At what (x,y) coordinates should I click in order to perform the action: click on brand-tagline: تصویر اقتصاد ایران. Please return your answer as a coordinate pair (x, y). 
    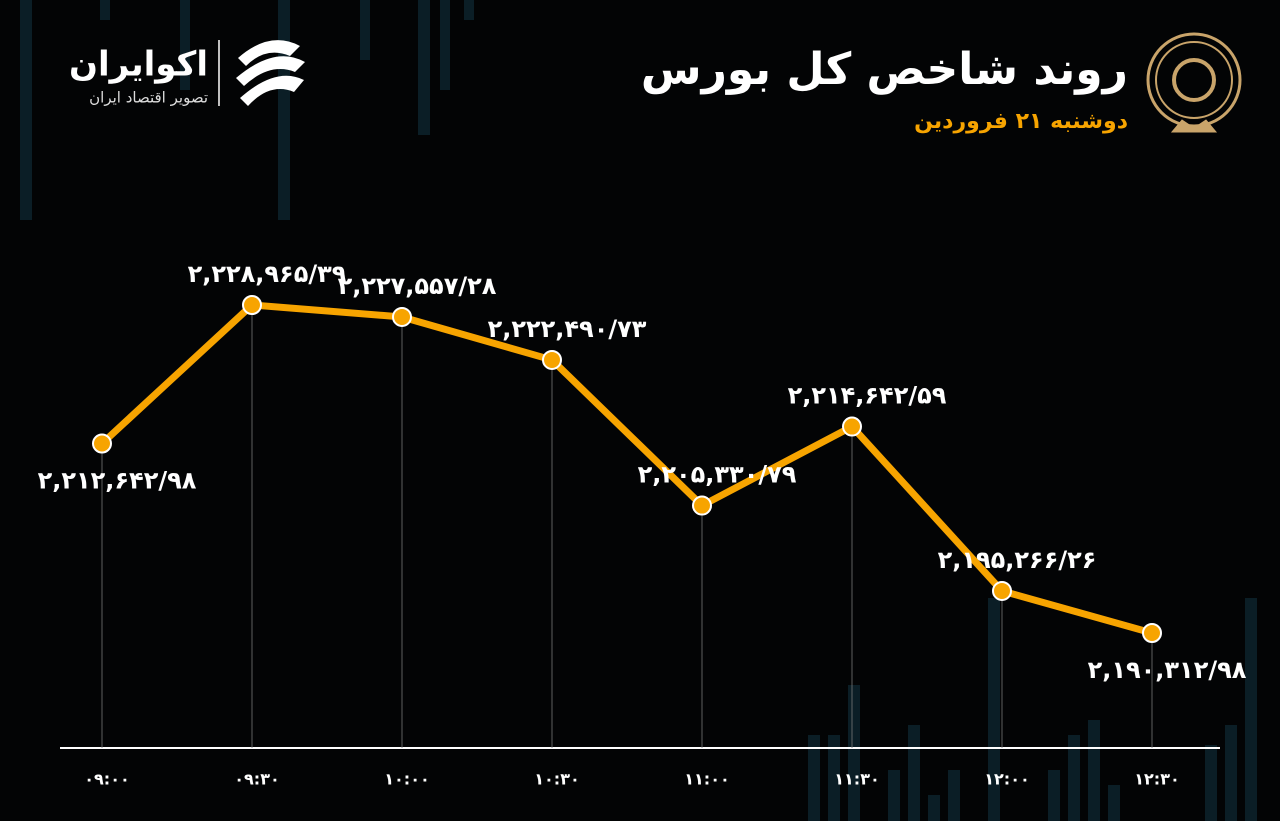
    Looking at the image, I should click on (148, 98).